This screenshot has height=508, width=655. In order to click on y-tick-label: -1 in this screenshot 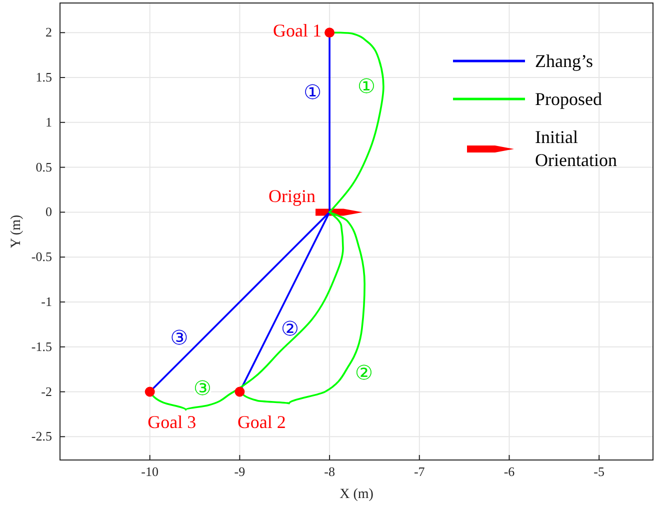, I will do `click(46, 301)`.